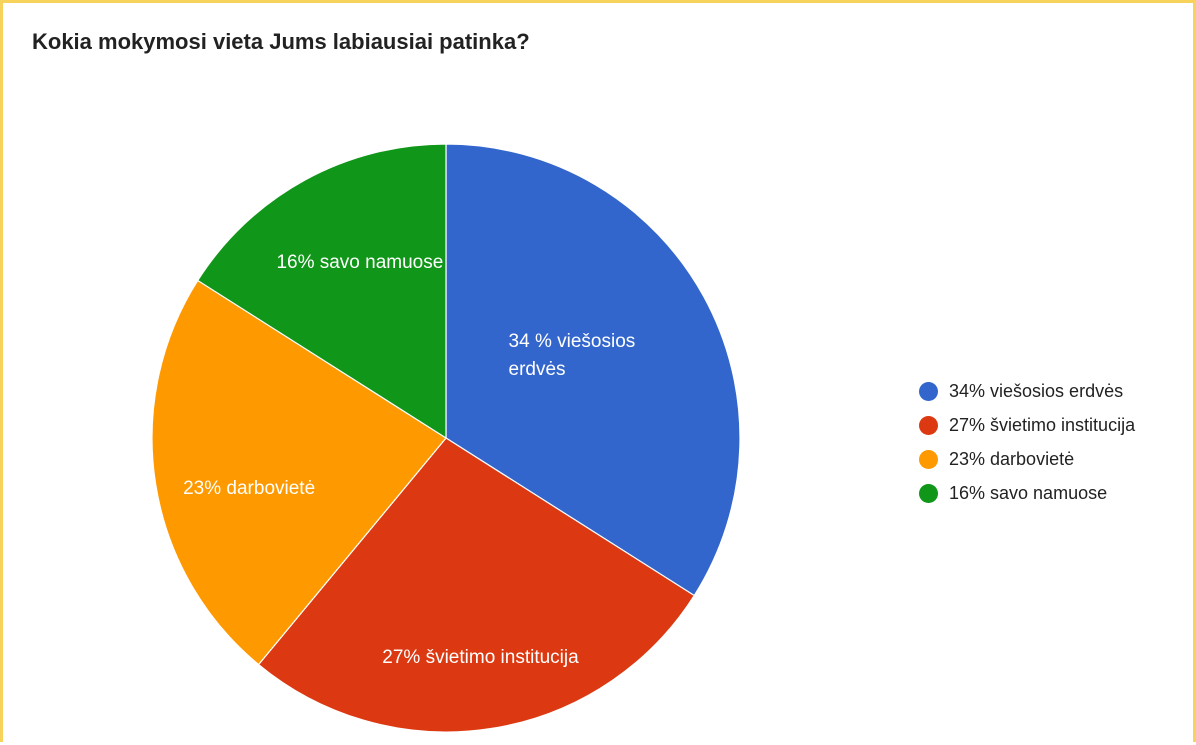 The height and width of the screenshot is (745, 1196). Describe the element at coordinates (480, 657) in the screenshot. I see `slice-label: 27% švietimo institucija` at that location.